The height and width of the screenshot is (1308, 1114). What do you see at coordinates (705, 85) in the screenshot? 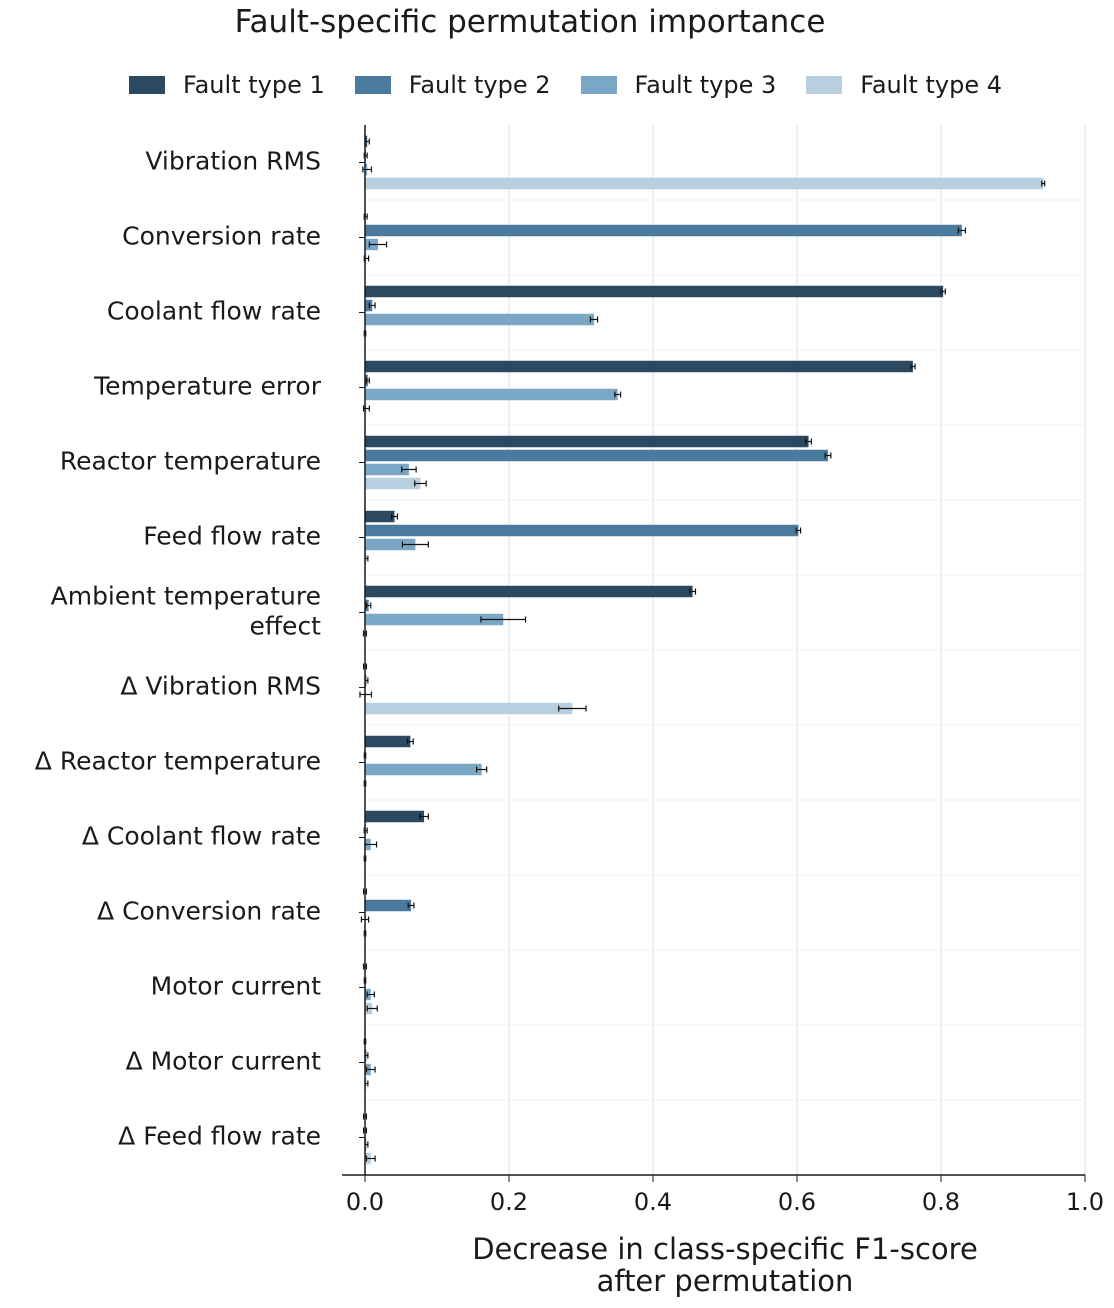
I see `legend-label-fault-3: Fault type 3` at bounding box center [705, 85].